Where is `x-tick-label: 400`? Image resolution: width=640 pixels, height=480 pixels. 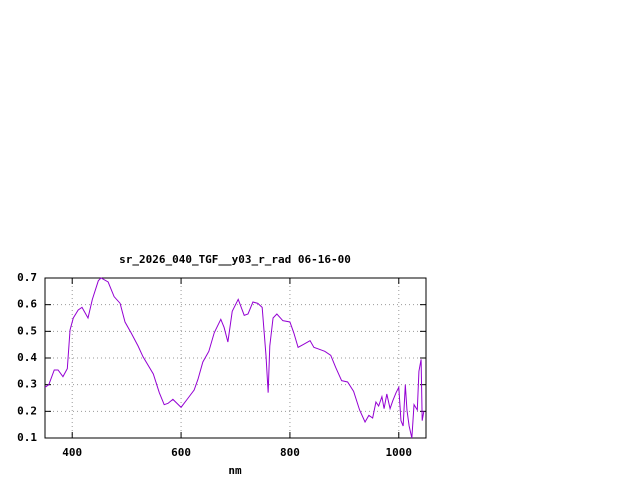
x-tick-label: 400 is located at coordinates (72, 452).